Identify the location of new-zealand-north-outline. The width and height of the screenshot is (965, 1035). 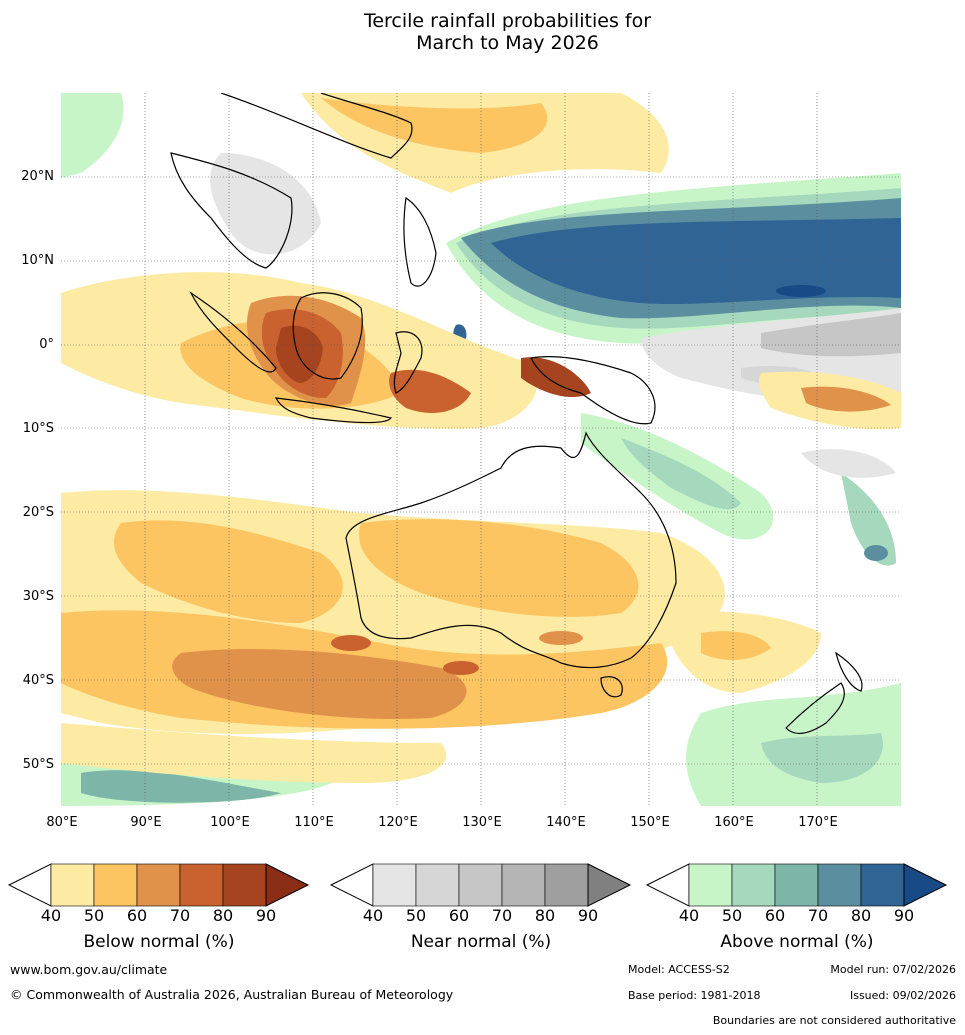
(849, 671).